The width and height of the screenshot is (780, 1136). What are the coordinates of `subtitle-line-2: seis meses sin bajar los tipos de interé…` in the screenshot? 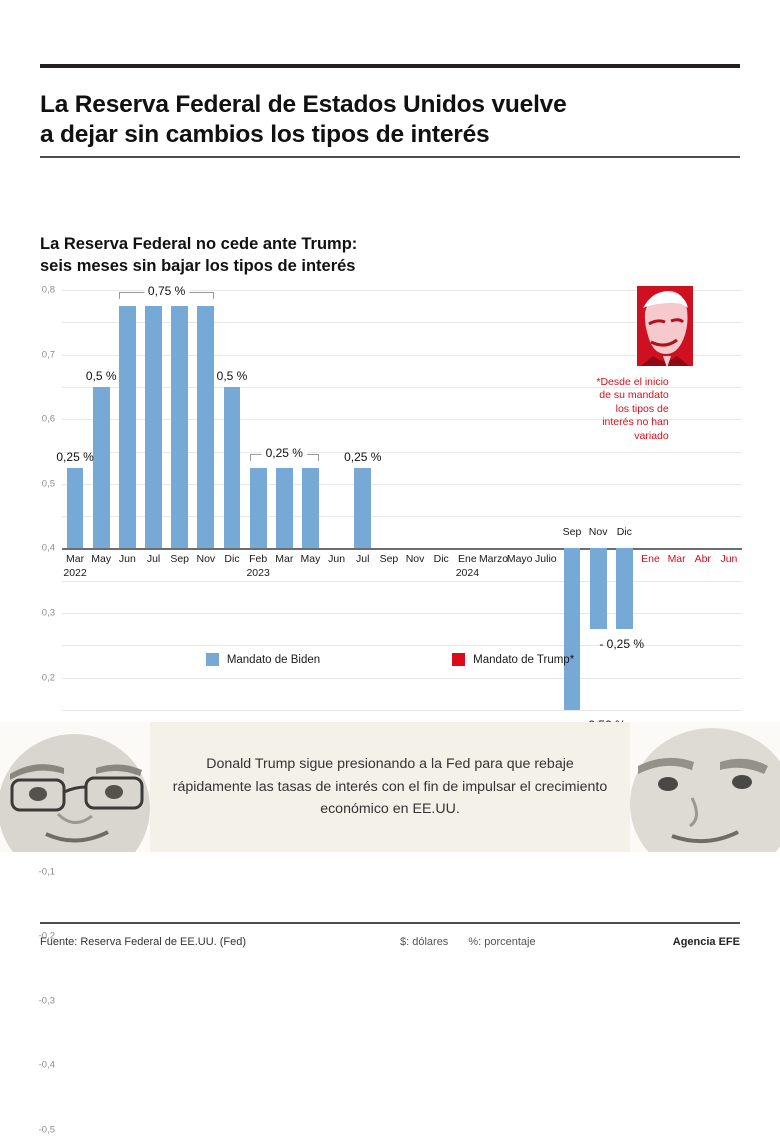 It's located at (198, 265).